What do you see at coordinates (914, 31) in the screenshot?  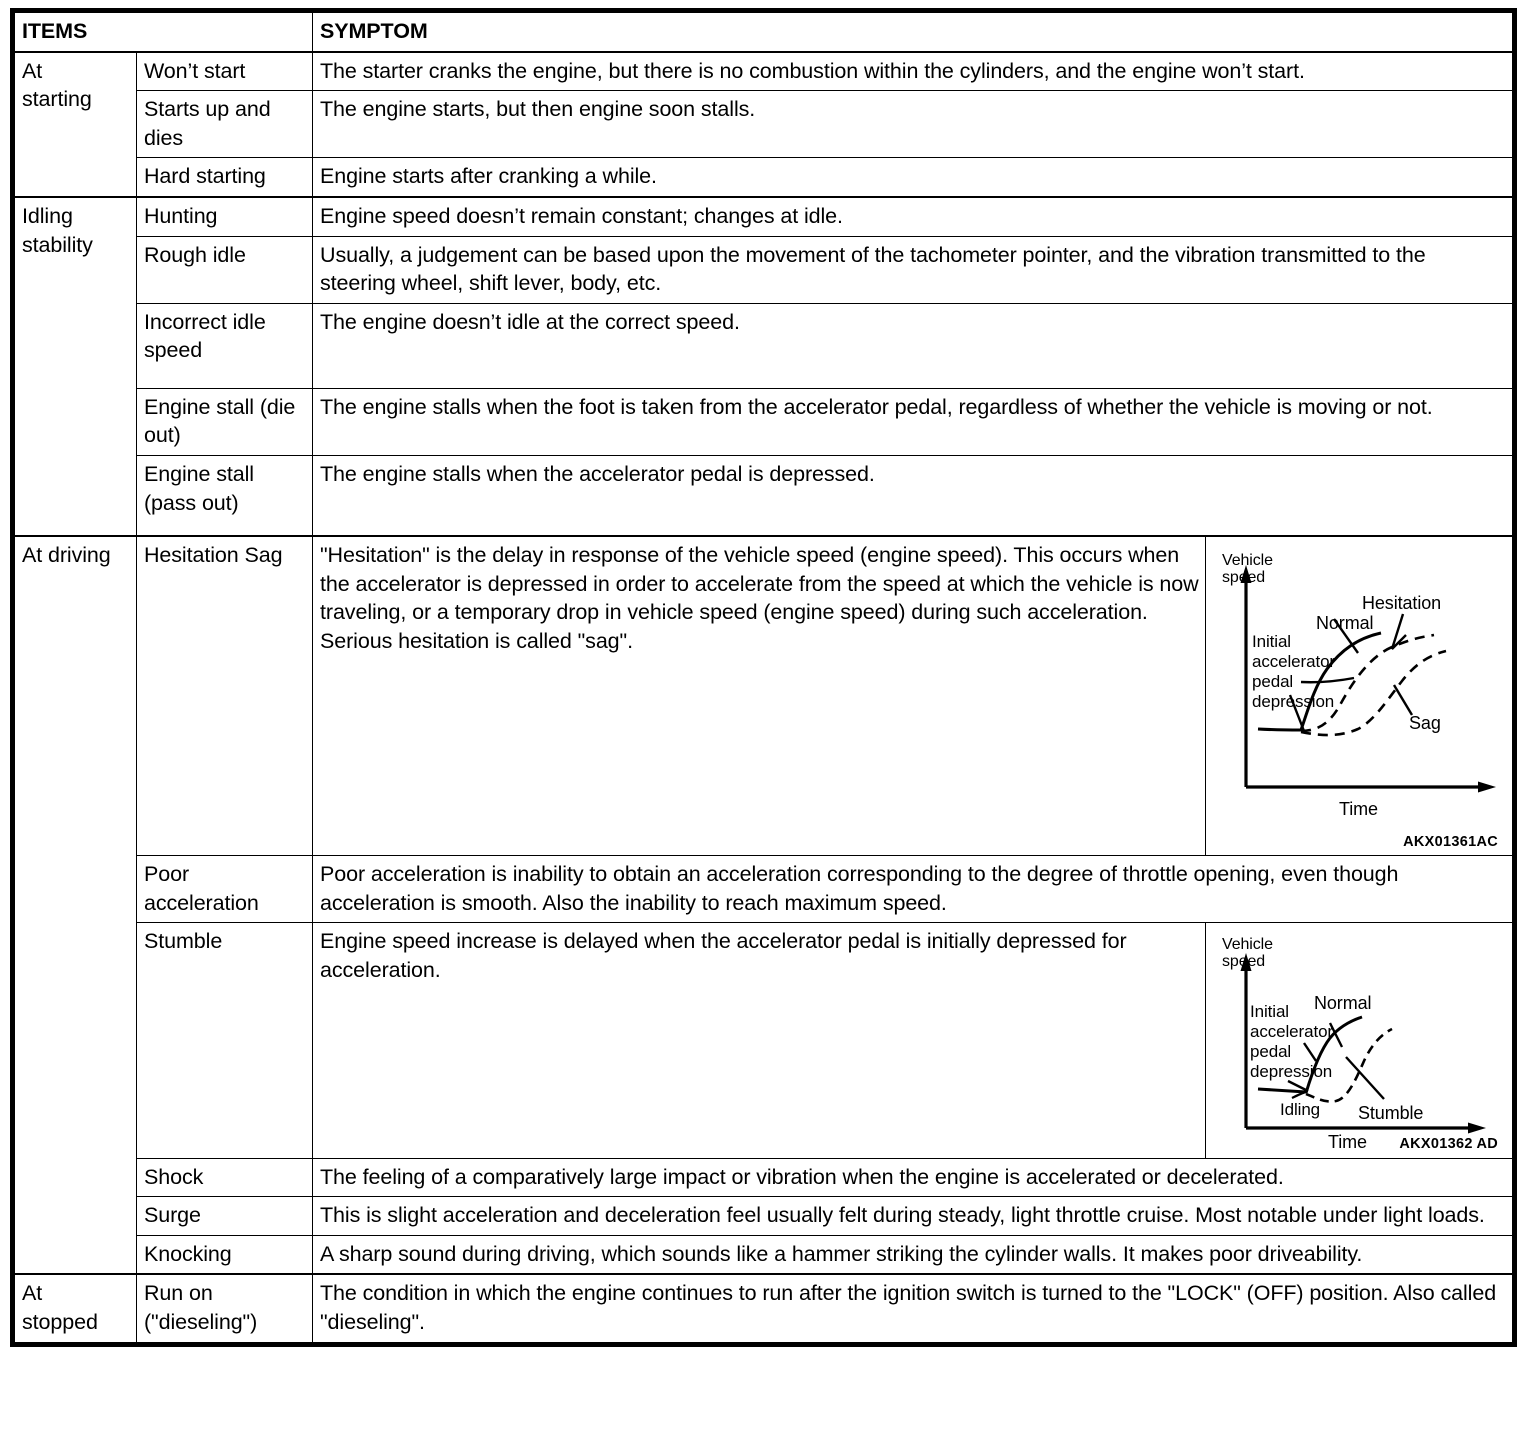 I see `header-symptom: SYMPTOM` at bounding box center [914, 31].